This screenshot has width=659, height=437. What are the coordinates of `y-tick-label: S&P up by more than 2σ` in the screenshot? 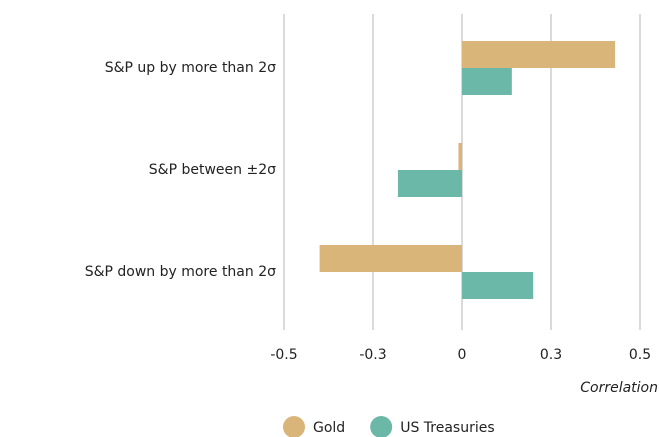 It's located at (190, 68).